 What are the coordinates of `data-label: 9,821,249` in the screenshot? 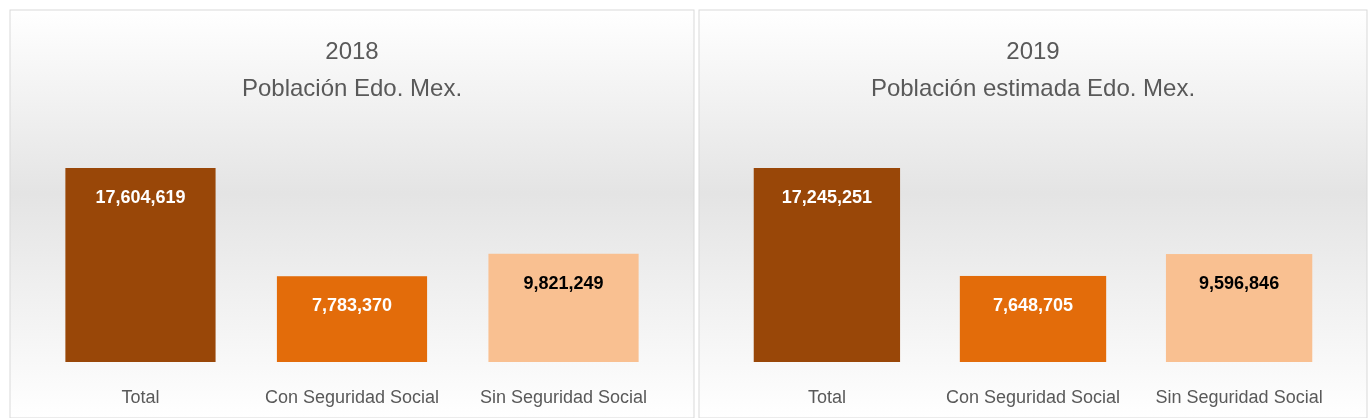 It's located at (563, 282).